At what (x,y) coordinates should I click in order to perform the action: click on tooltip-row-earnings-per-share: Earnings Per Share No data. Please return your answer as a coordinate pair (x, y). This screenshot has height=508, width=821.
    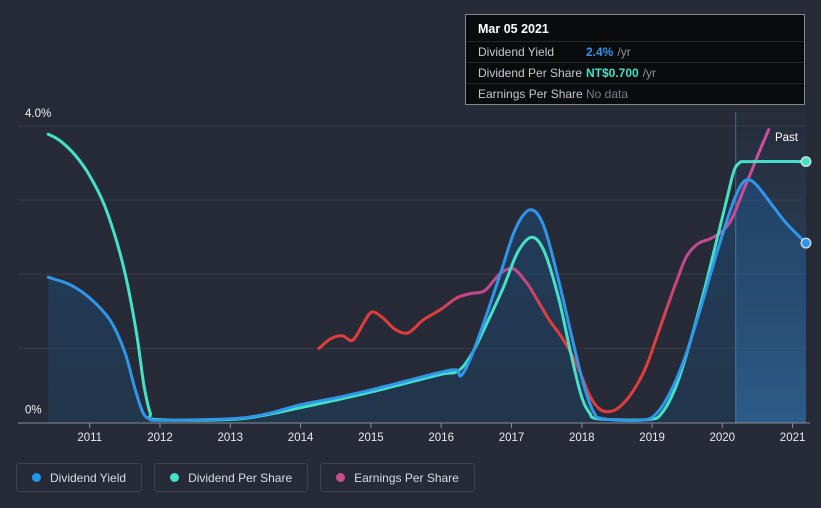
    Looking at the image, I should click on (635, 93).